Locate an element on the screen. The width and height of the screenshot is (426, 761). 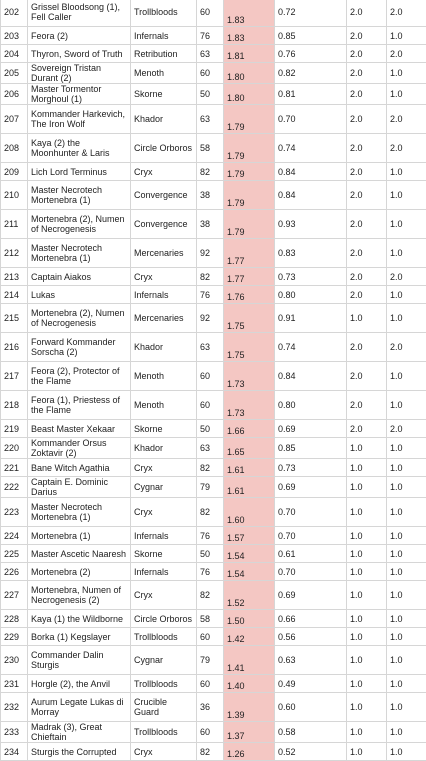
score-cell: 1.73 is located at coordinates (249, 376).